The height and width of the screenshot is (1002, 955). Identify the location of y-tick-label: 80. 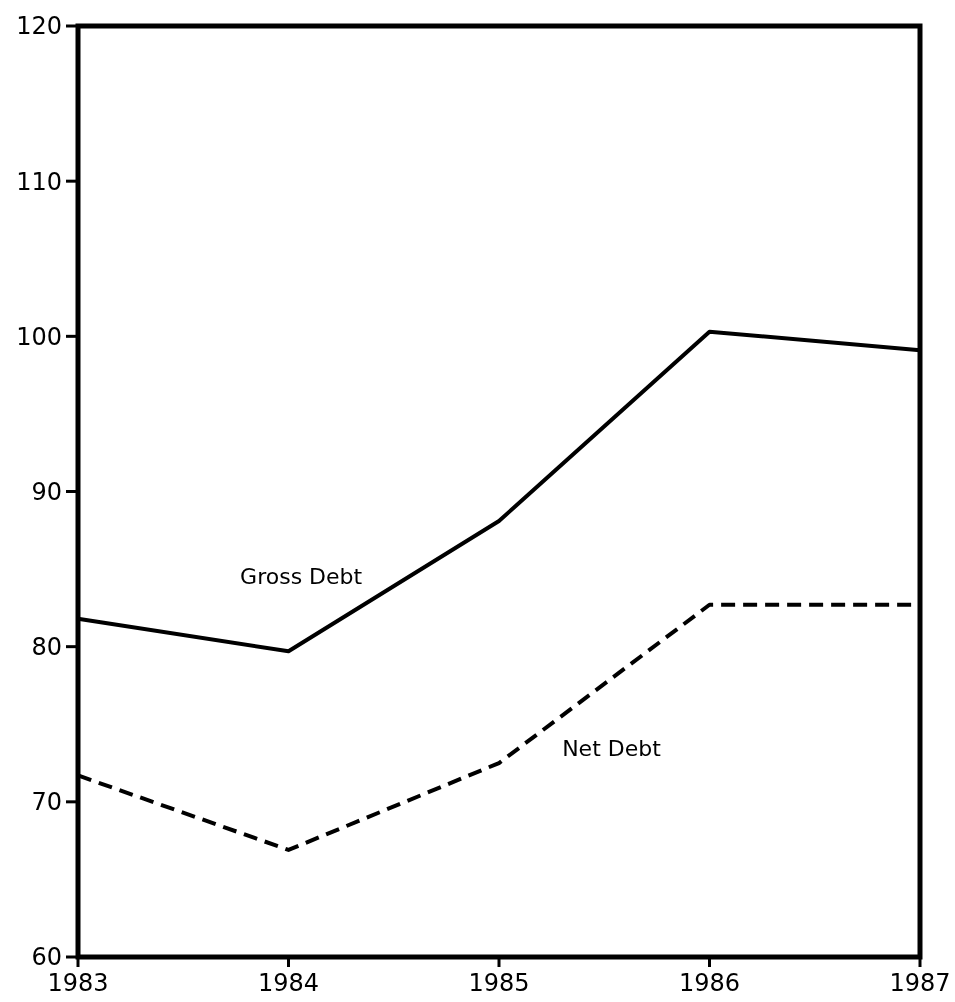
(46, 647).